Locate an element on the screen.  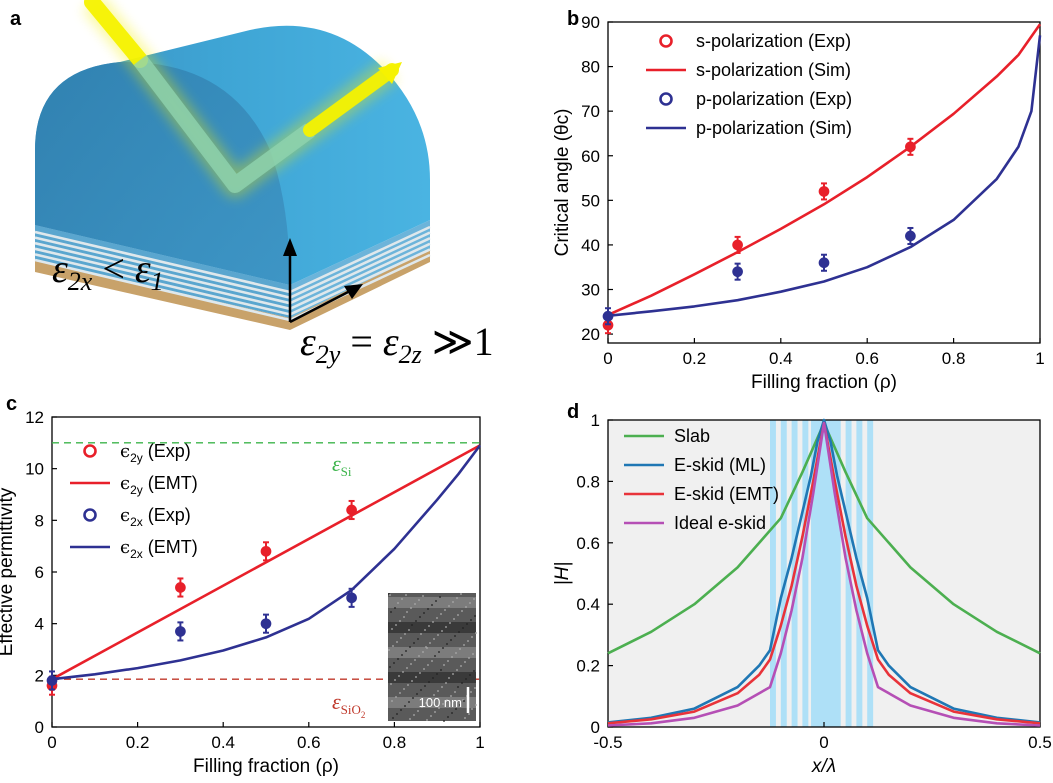
y-tick-label: 30 is located at coordinates (590, 290).